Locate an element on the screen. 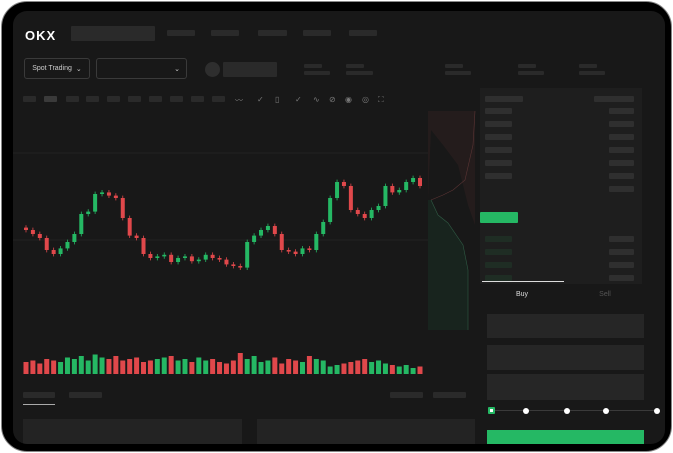 This screenshot has height=453, width=673. tab-history is located at coordinates (85, 395).